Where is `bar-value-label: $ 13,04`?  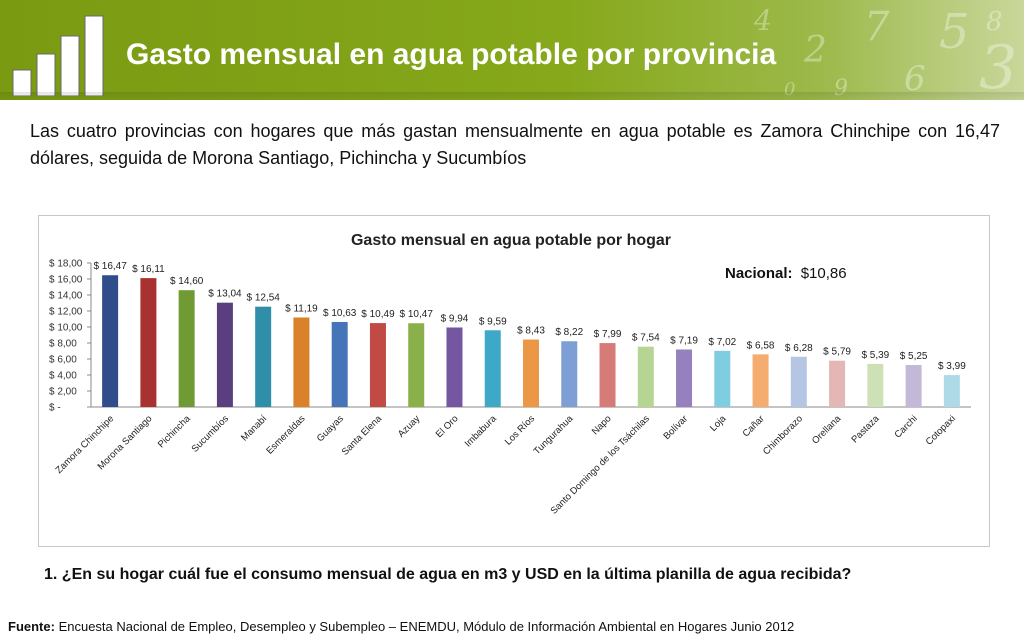 bar-value-label: $ 13,04 is located at coordinates (225, 294).